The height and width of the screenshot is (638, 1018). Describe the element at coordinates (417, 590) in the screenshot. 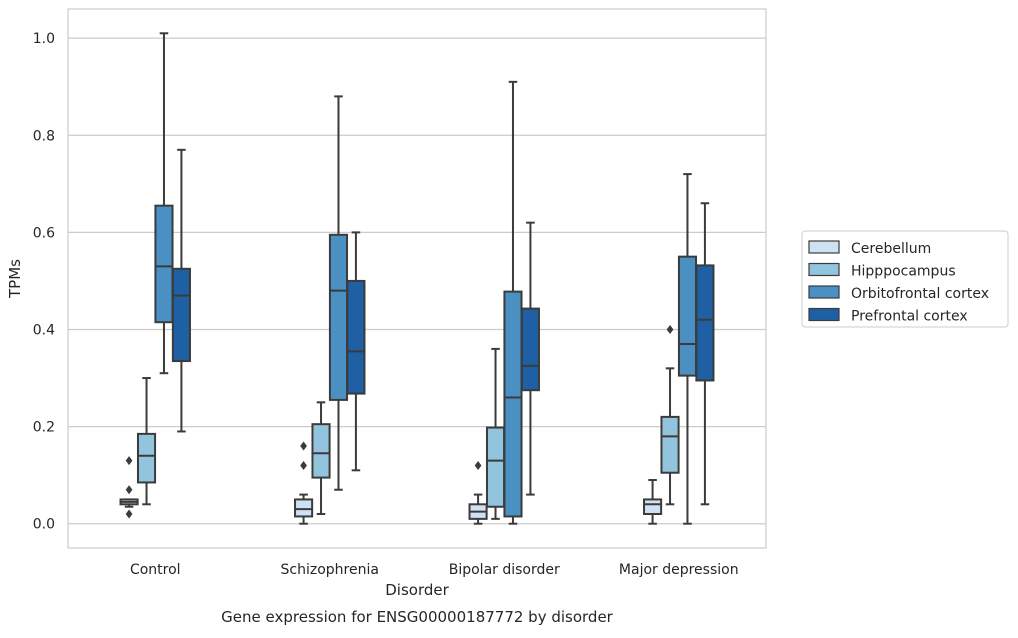

I see `x-axis-label: Disorder` at that location.